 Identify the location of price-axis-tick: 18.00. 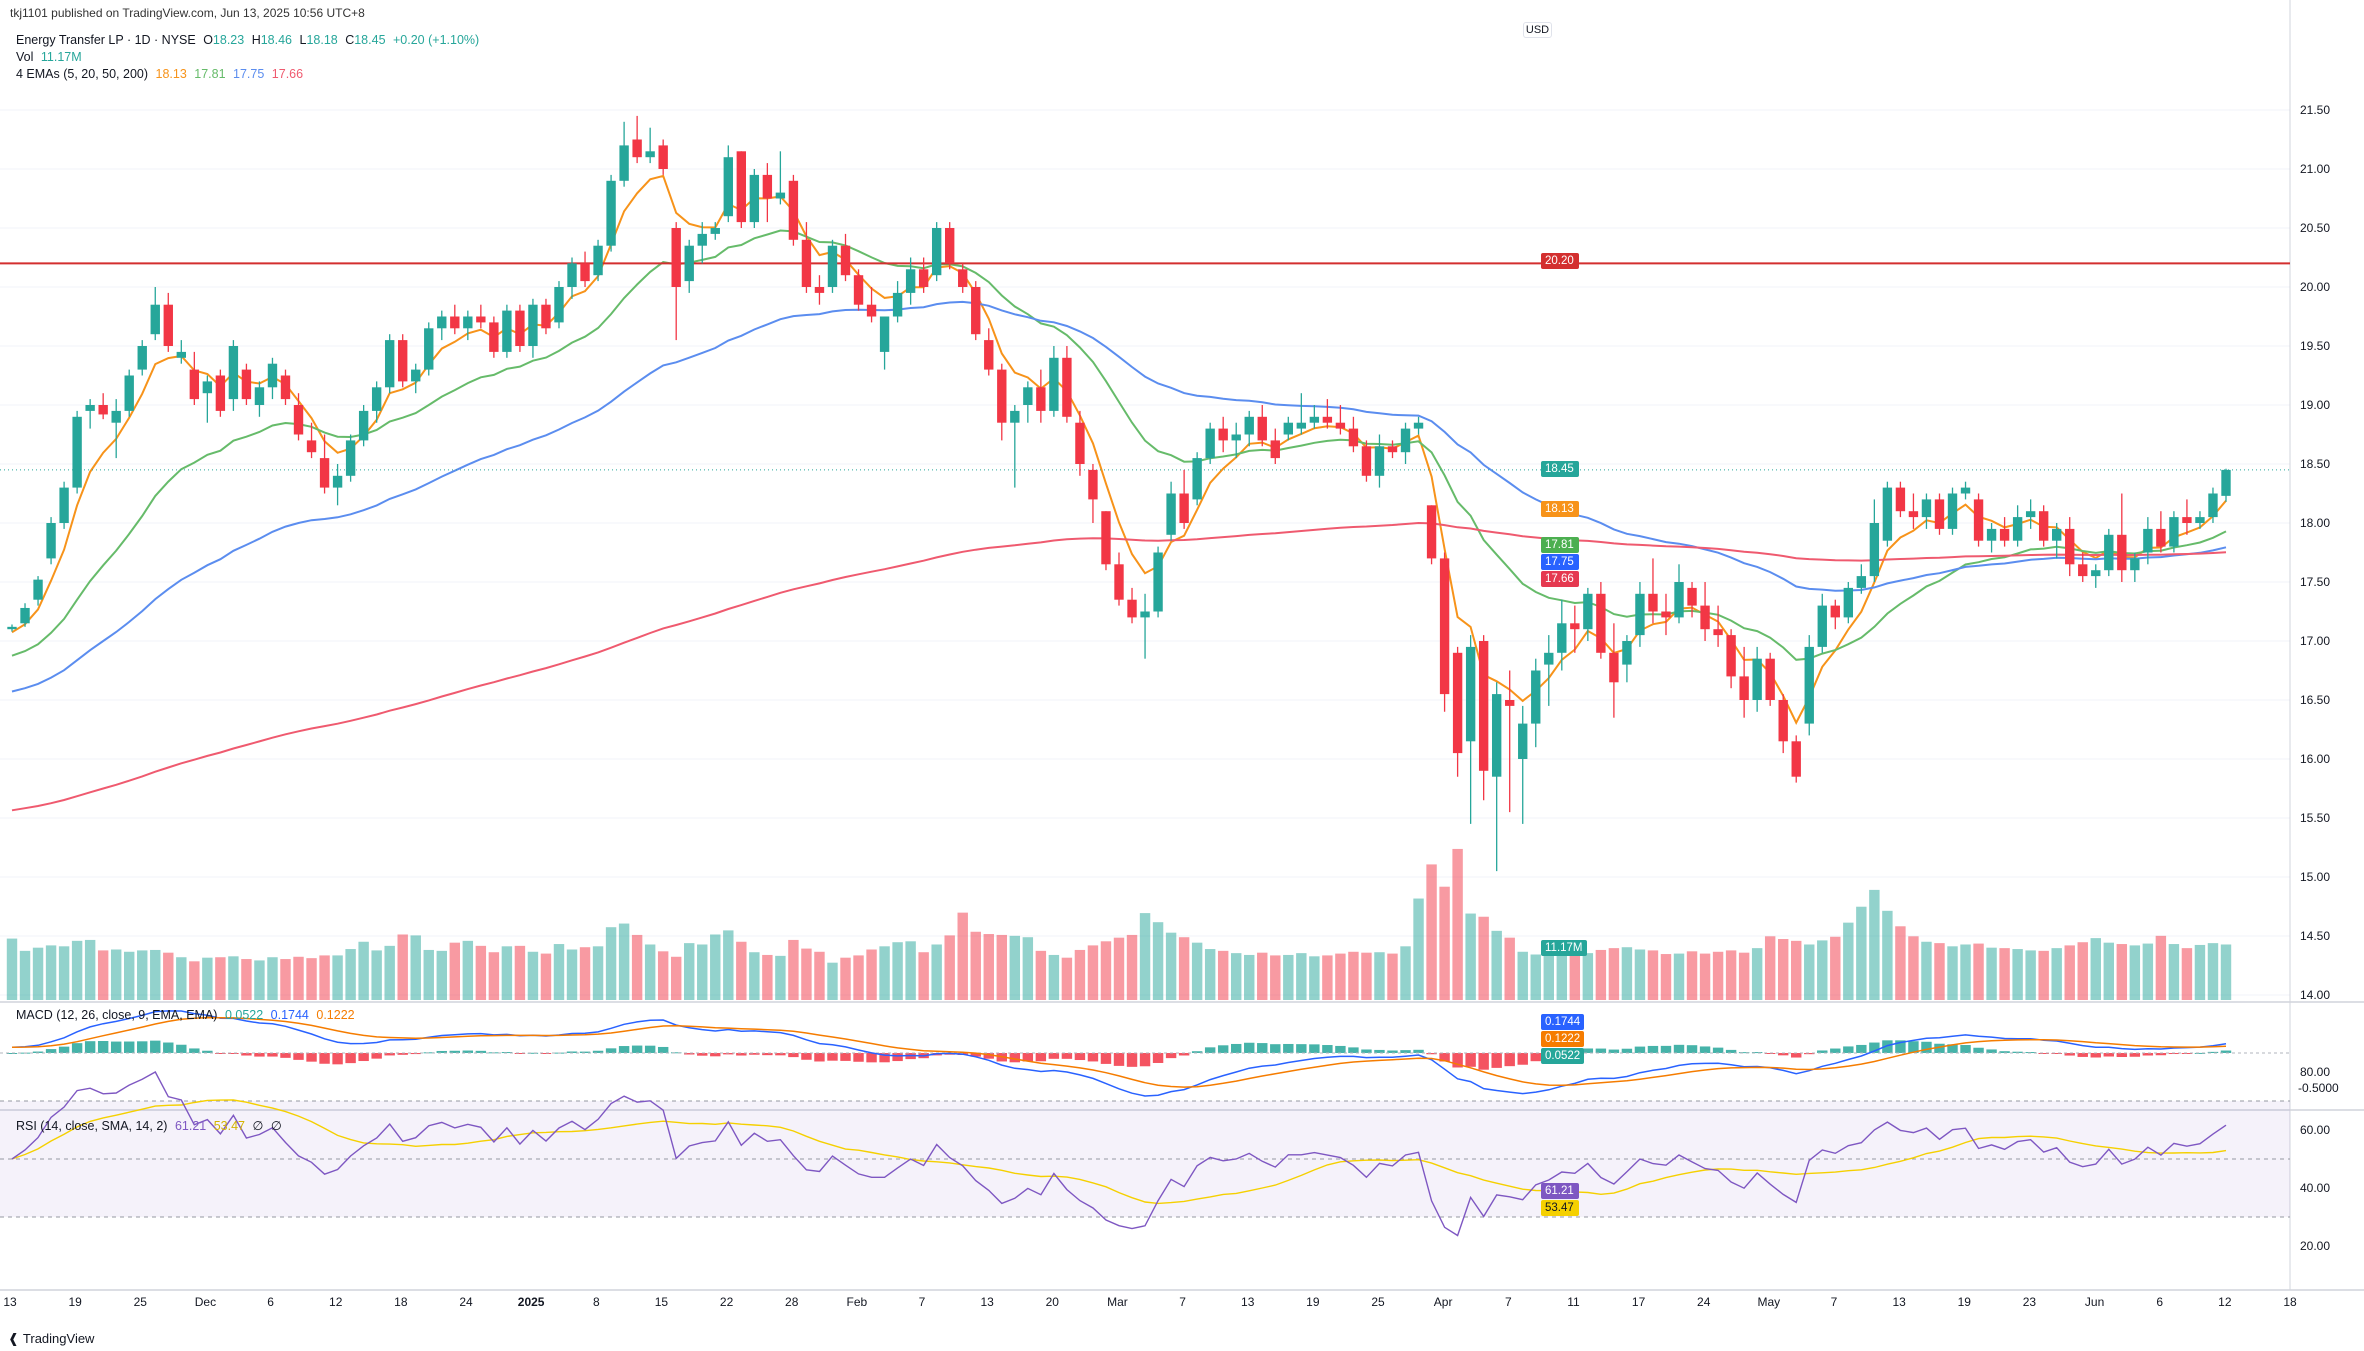
(2315, 523).